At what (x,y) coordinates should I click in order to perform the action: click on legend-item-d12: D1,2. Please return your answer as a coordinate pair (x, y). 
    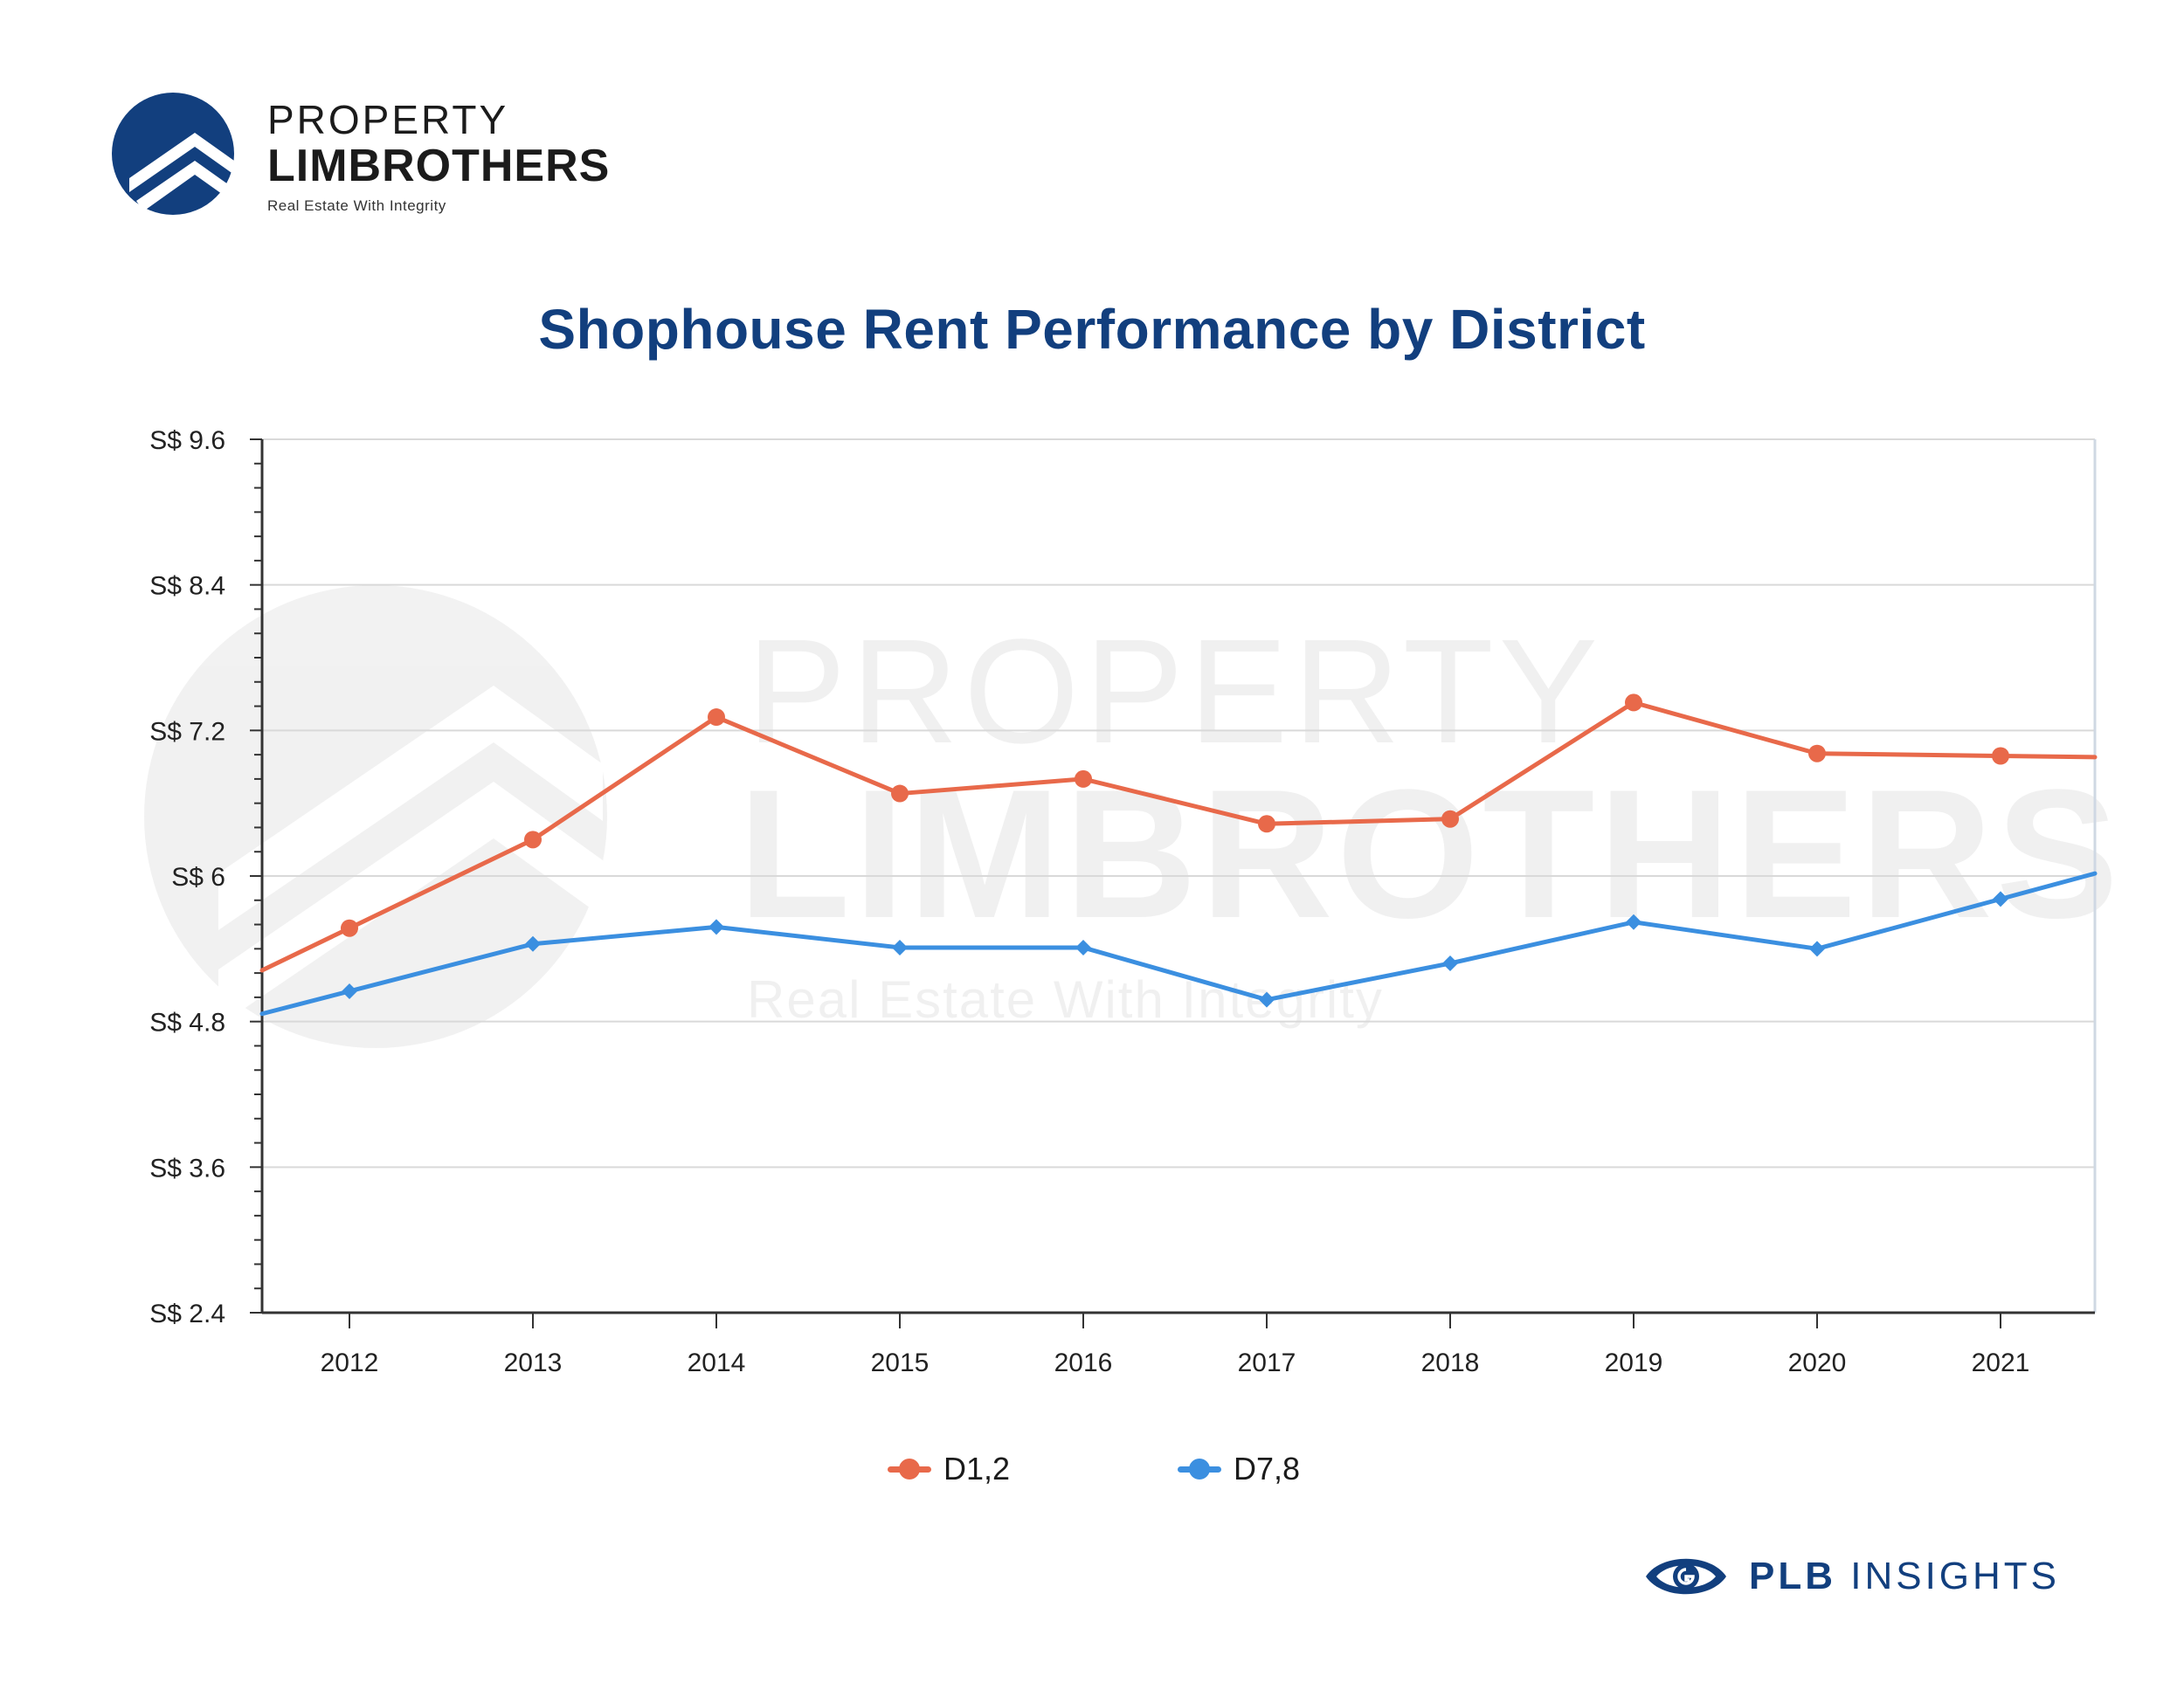
    Looking at the image, I should click on (949, 1469).